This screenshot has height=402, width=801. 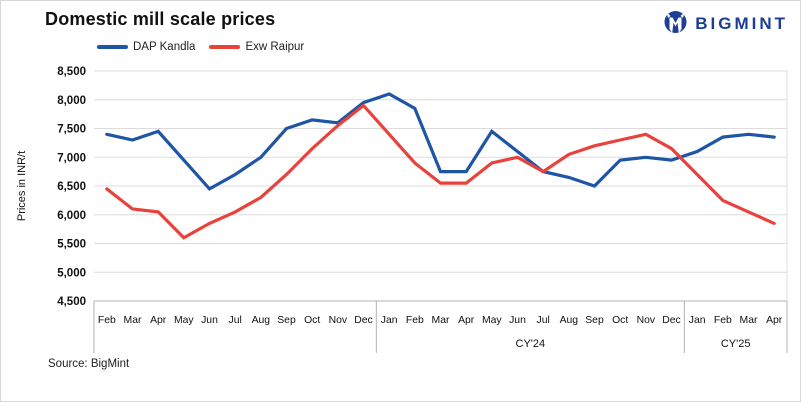 What do you see at coordinates (71, 302) in the screenshot?
I see `svg-text: 4,500` at bounding box center [71, 302].